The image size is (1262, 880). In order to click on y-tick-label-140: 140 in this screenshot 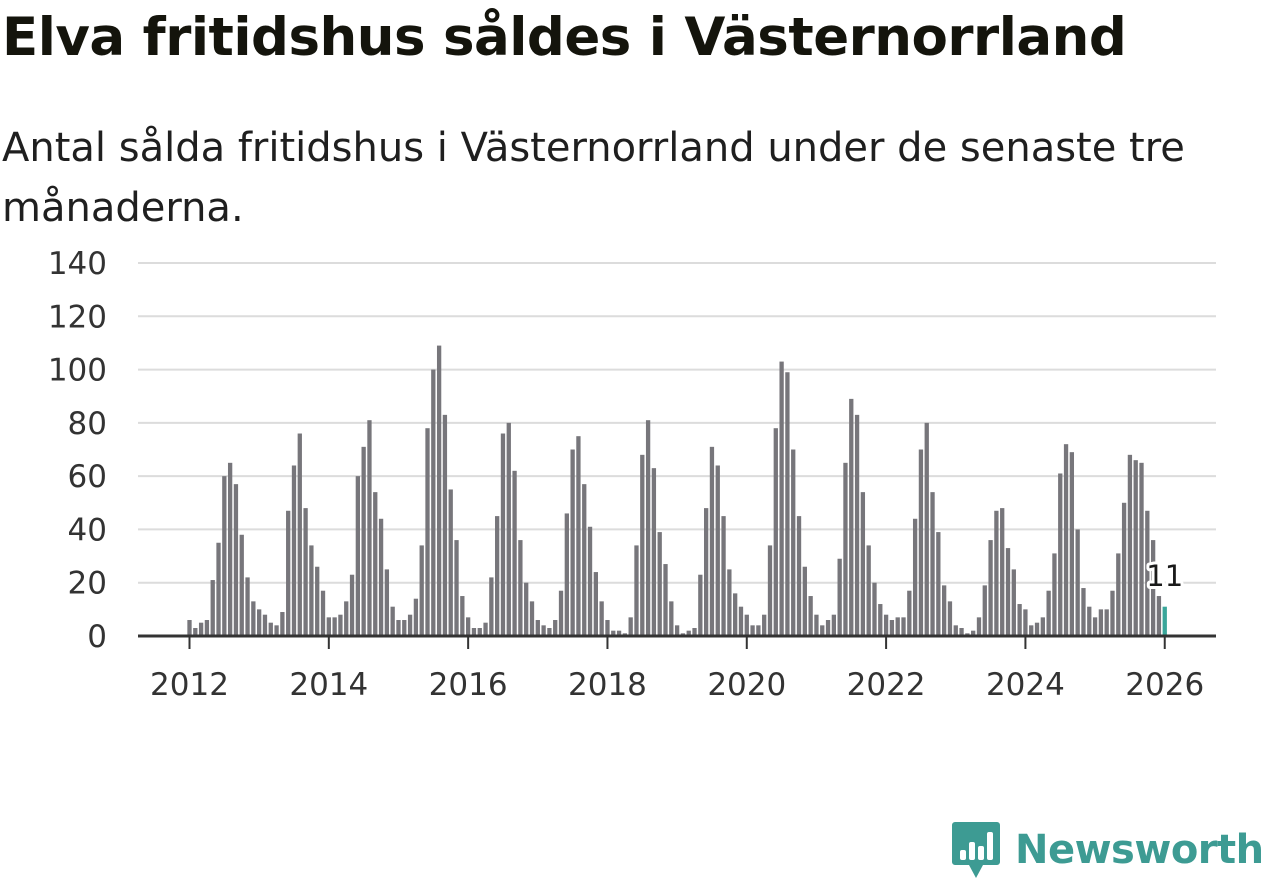, I will do `click(77, 264)`.